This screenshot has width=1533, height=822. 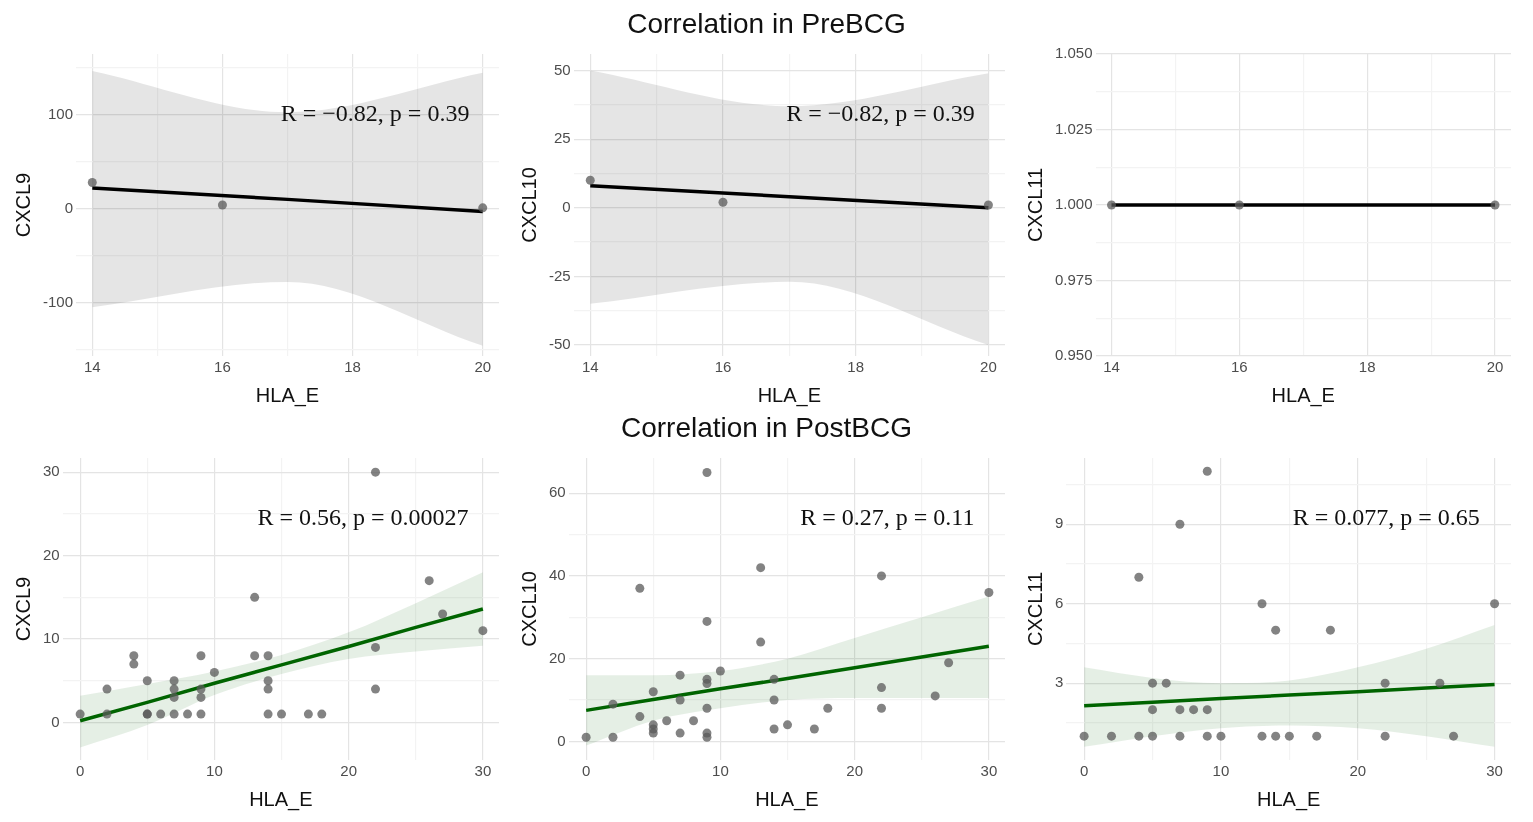 I want to click on y-tick-label: -25, so click(x=559, y=275).